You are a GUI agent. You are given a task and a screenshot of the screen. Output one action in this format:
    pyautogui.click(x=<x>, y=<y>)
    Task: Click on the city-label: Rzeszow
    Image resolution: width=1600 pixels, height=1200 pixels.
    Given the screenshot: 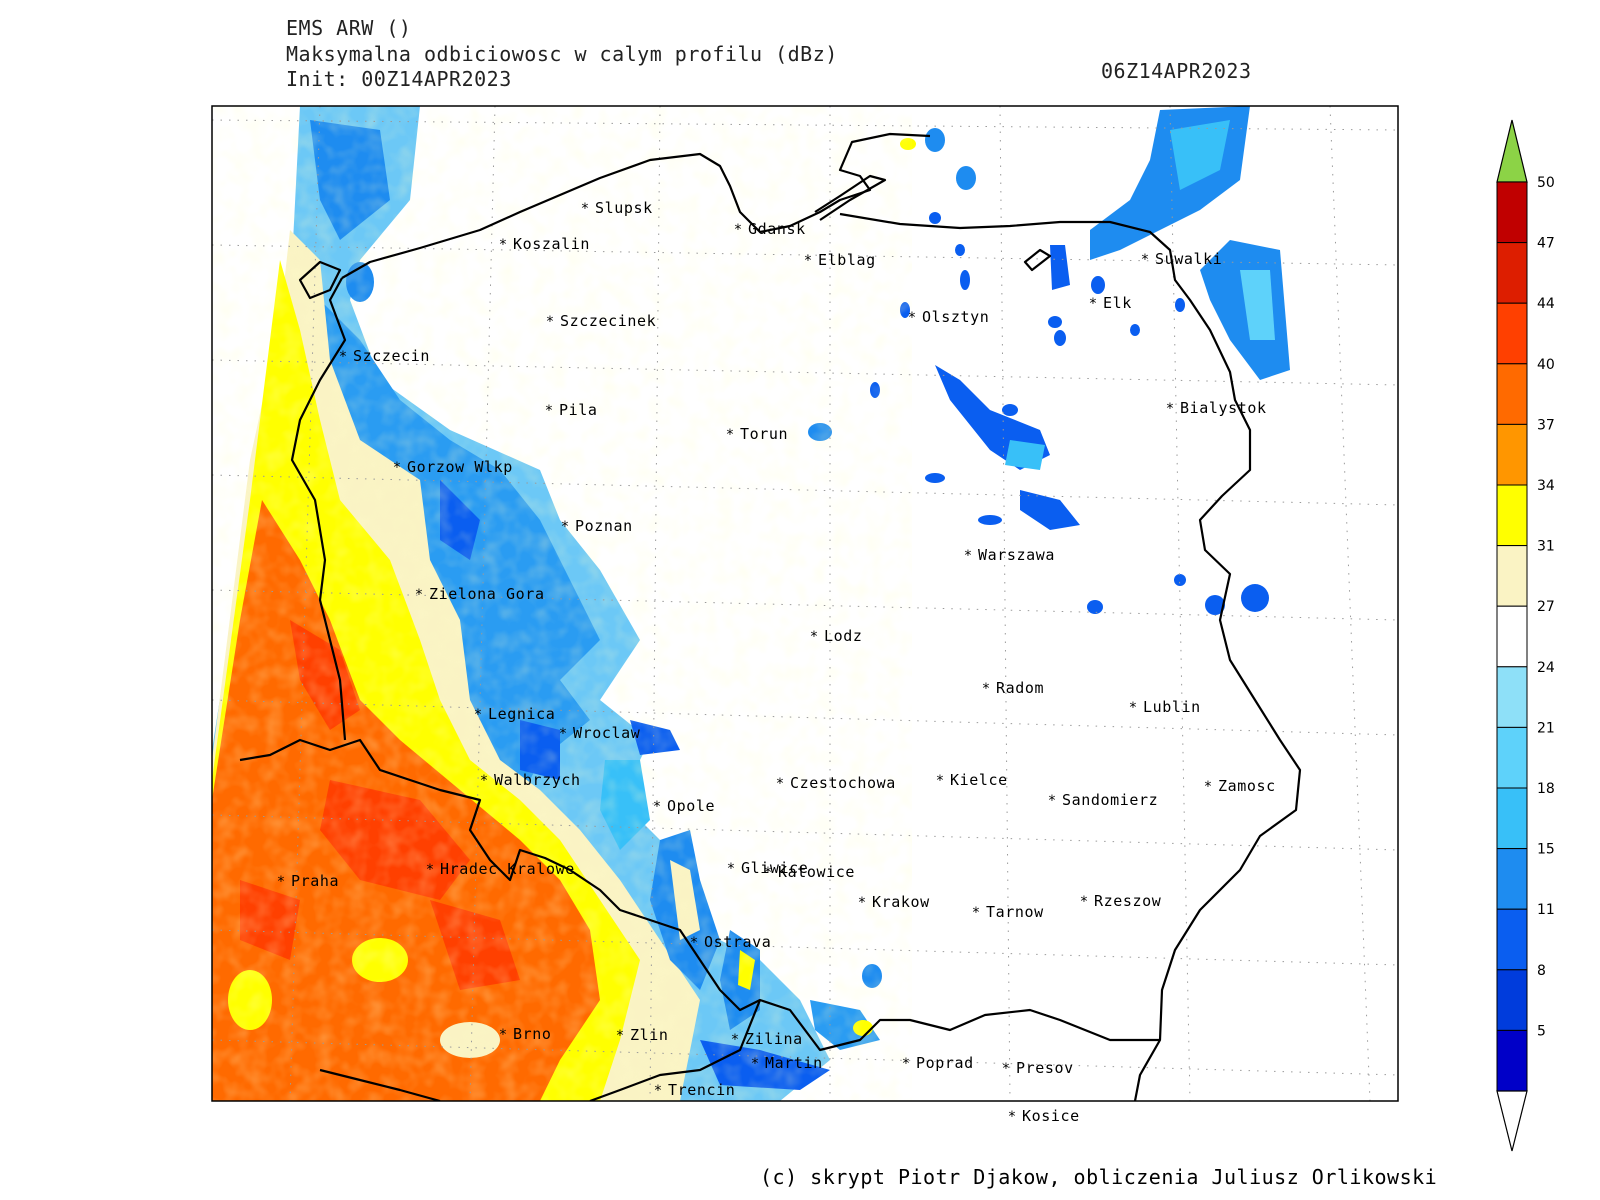 What is the action you would take?
    pyautogui.click(x=1128, y=901)
    